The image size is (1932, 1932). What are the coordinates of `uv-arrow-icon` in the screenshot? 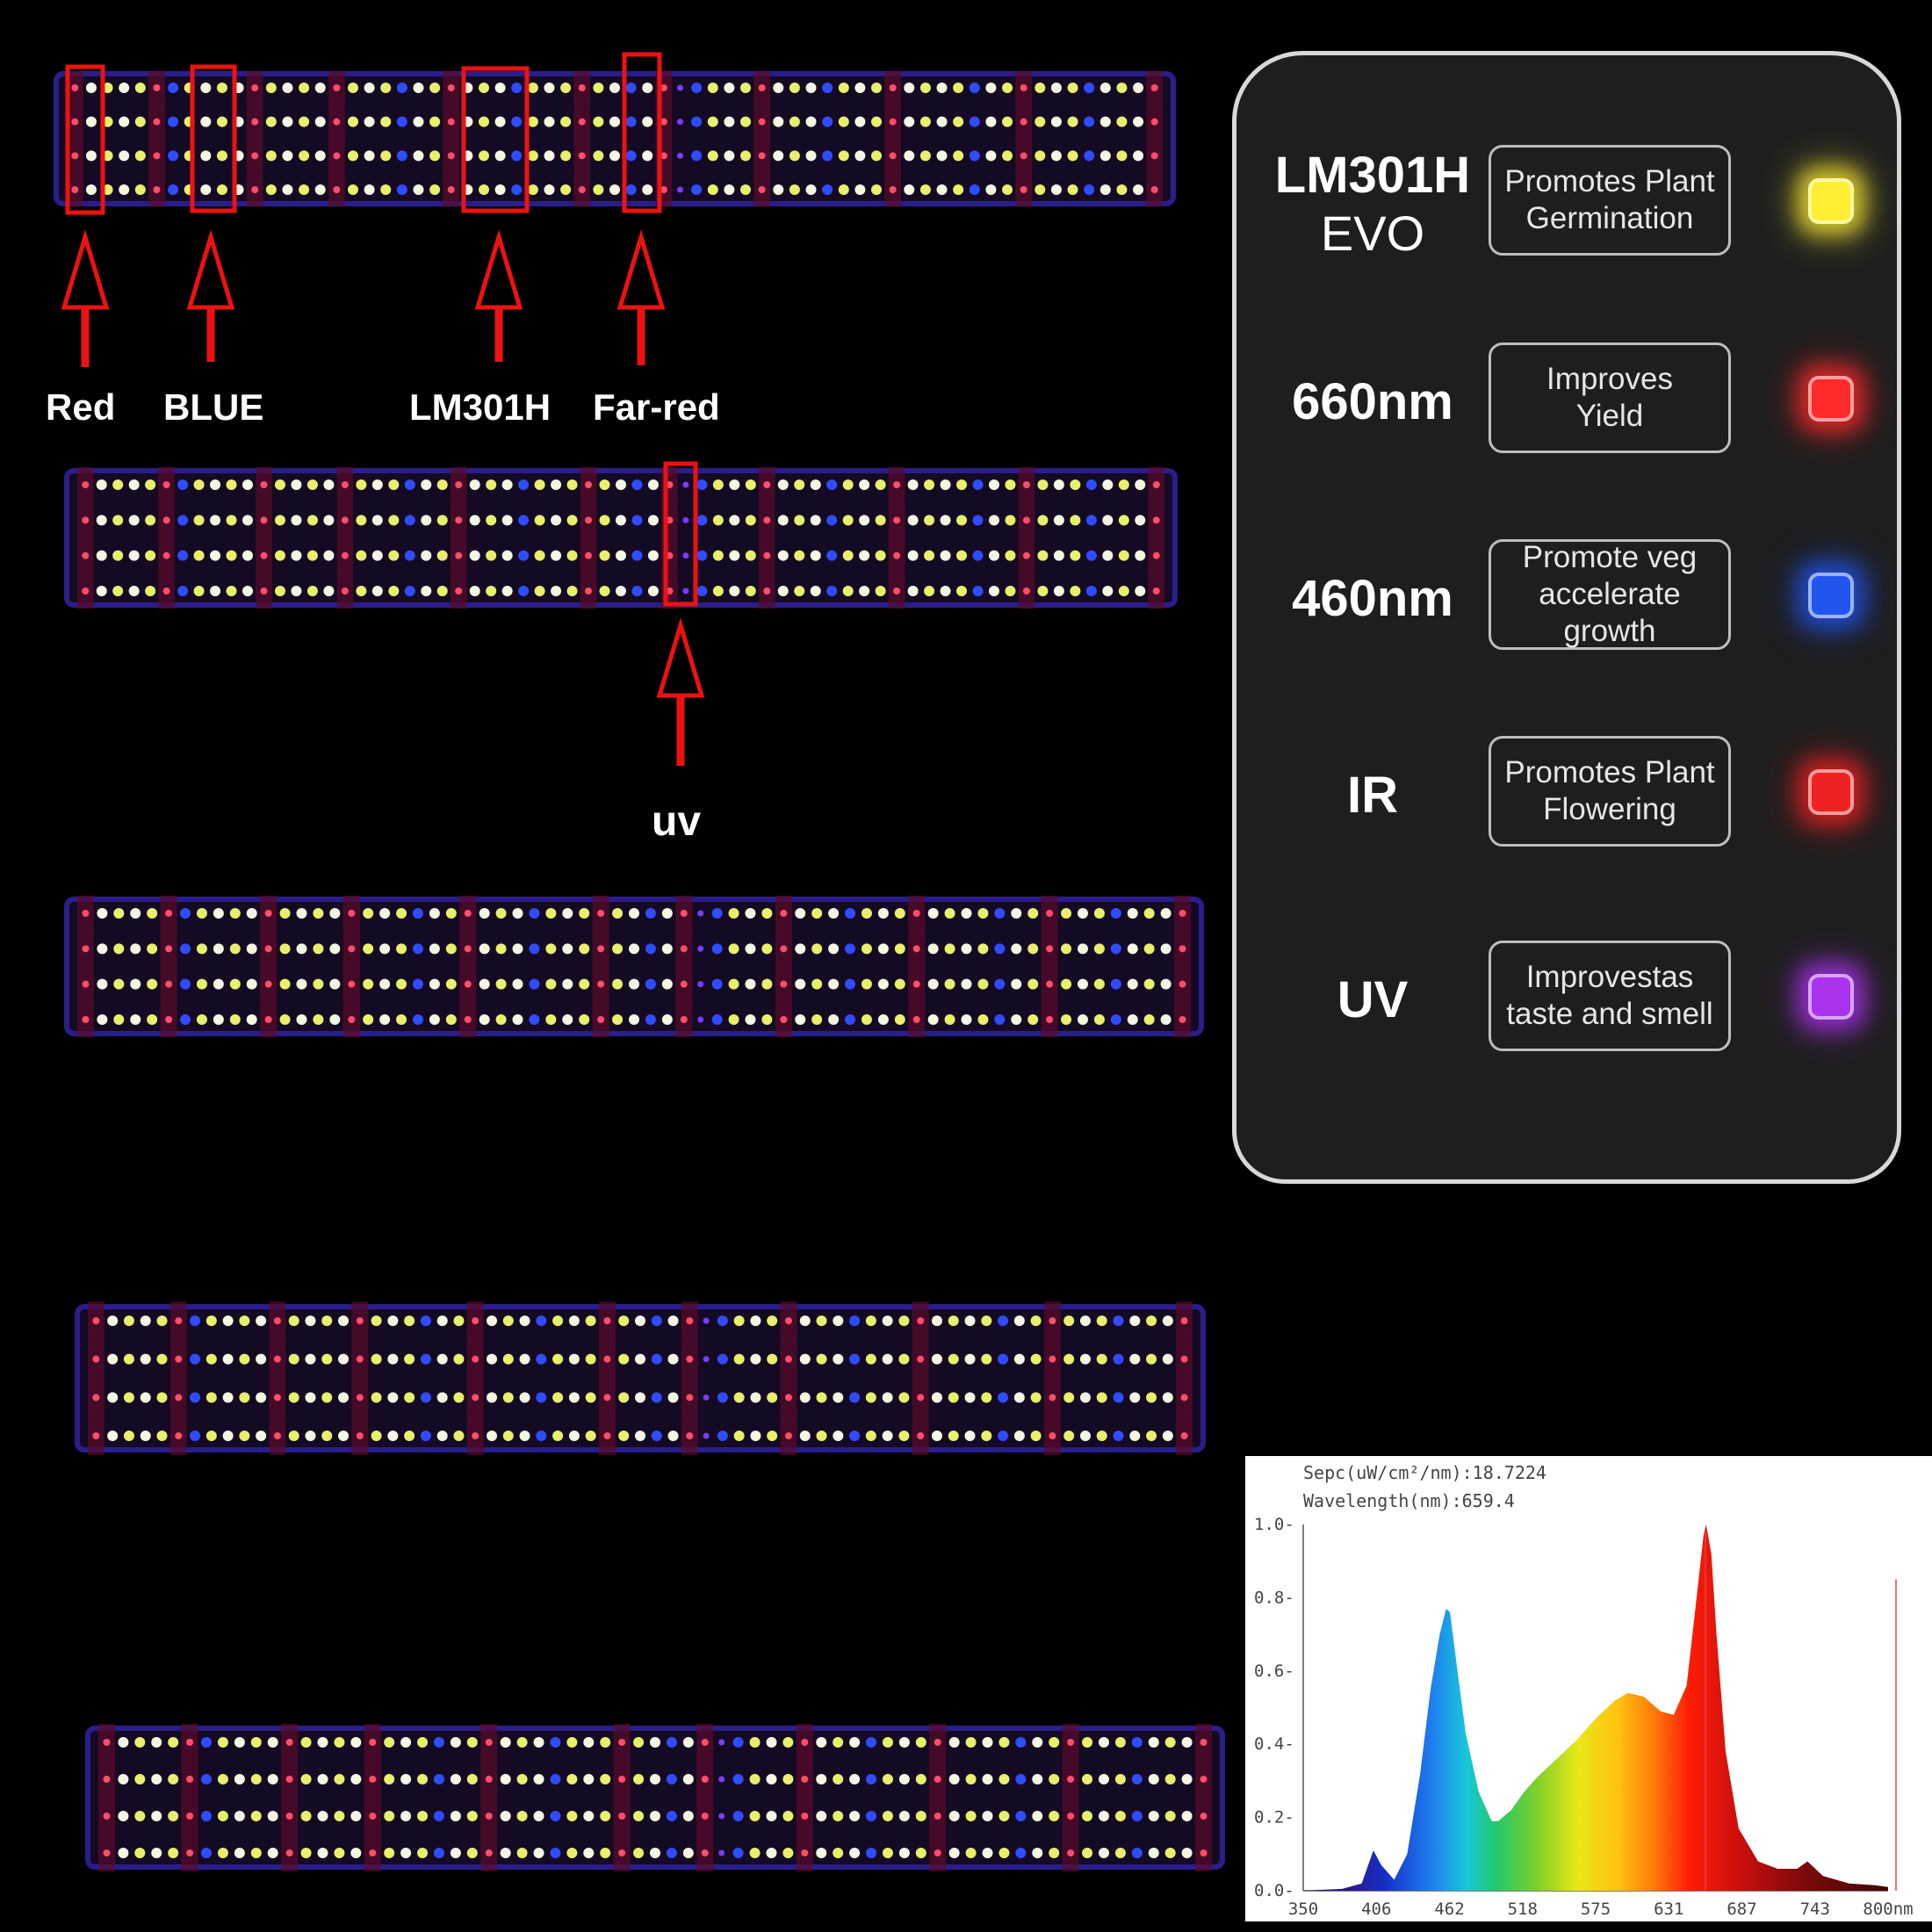 It's located at (680, 658).